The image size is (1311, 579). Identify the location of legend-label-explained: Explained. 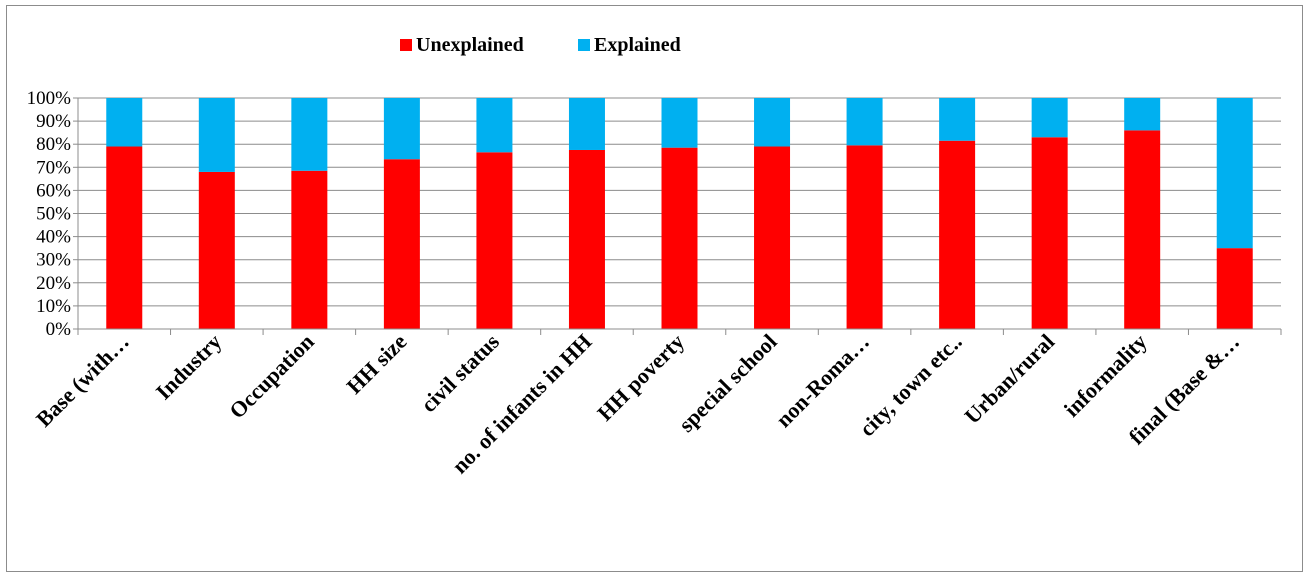
(637, 45).